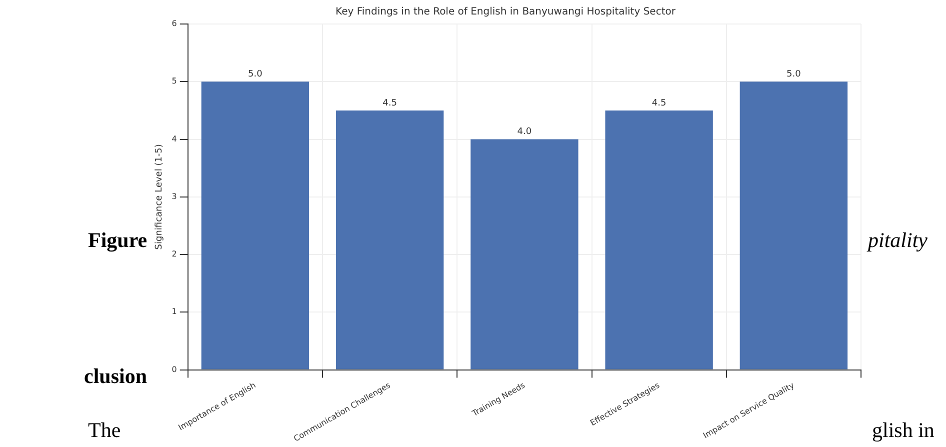  Describe the element at coordinates (174, 254) in the screenshot. I see `y-tick-label: 2` at that location.